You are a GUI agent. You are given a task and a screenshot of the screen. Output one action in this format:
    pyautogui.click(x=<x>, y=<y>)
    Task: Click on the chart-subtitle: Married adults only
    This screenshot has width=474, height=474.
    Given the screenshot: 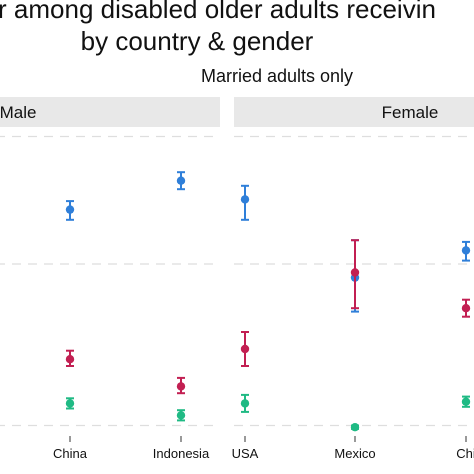 What is the action you would take?
    pyautogui.click(x=277, y=76)
    